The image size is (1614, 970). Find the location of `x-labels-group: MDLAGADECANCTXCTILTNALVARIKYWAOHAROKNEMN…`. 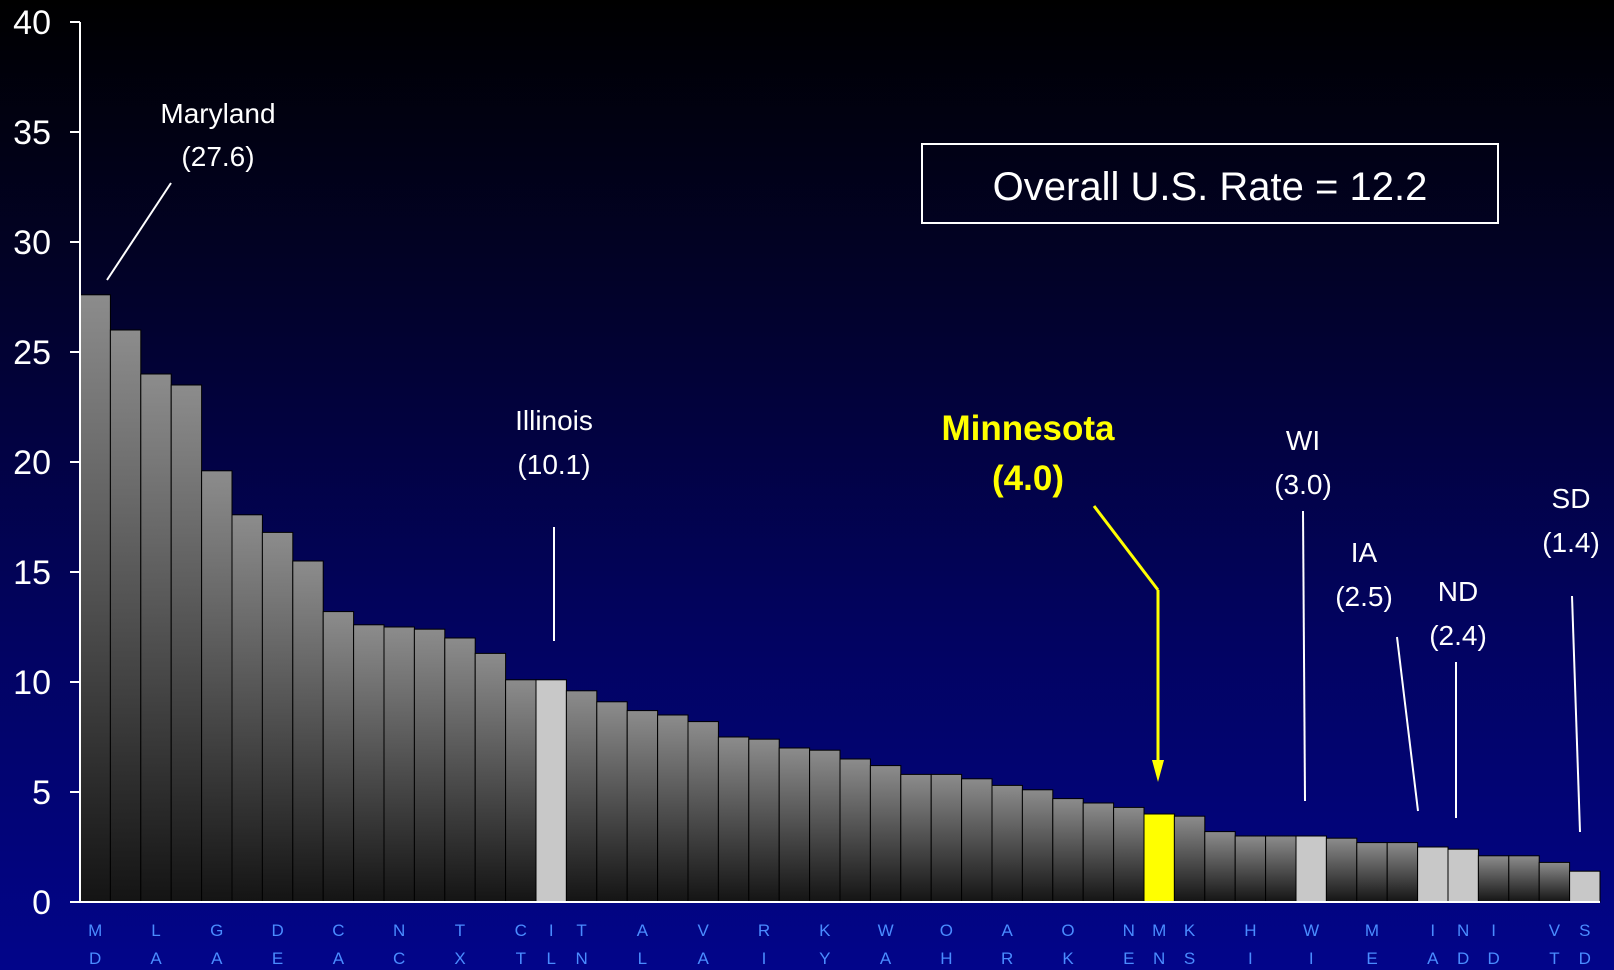

x-labels-group: MDLAGADECANCTXCTILTNALVARIKYWAOHAROKNEMN… is located at coordinates (839, 944).